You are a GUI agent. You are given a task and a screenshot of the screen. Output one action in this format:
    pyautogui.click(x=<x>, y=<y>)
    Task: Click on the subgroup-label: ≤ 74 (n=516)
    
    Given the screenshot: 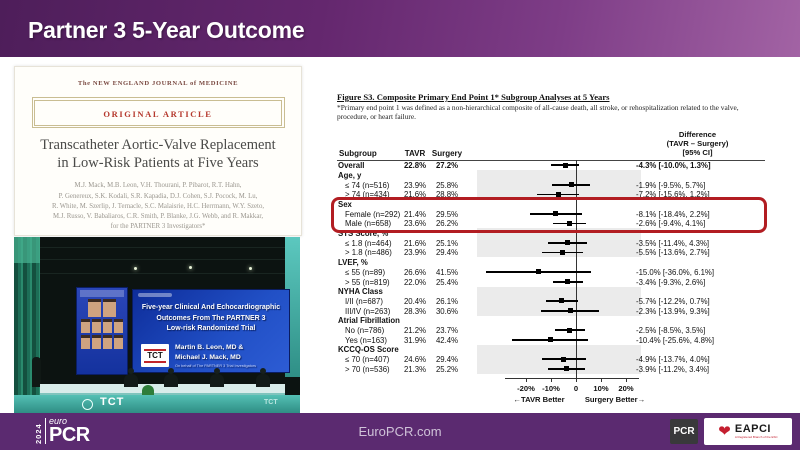 What is the action you would take?
    pyautogui.click(x=367, y=185)
    